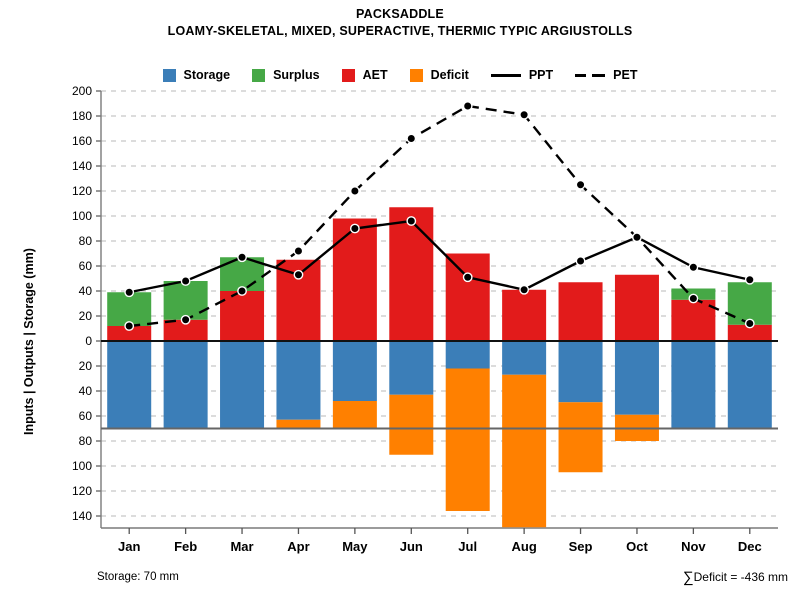  Describe the element at coordinates (375, 75) in the screenshot. I see `legend-label: AET` at that location.